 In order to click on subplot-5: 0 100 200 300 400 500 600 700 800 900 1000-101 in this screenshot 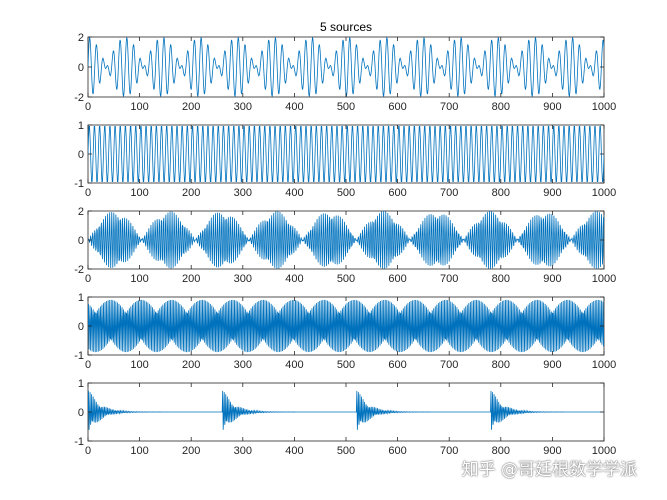, I will do `click(345, 417)`.